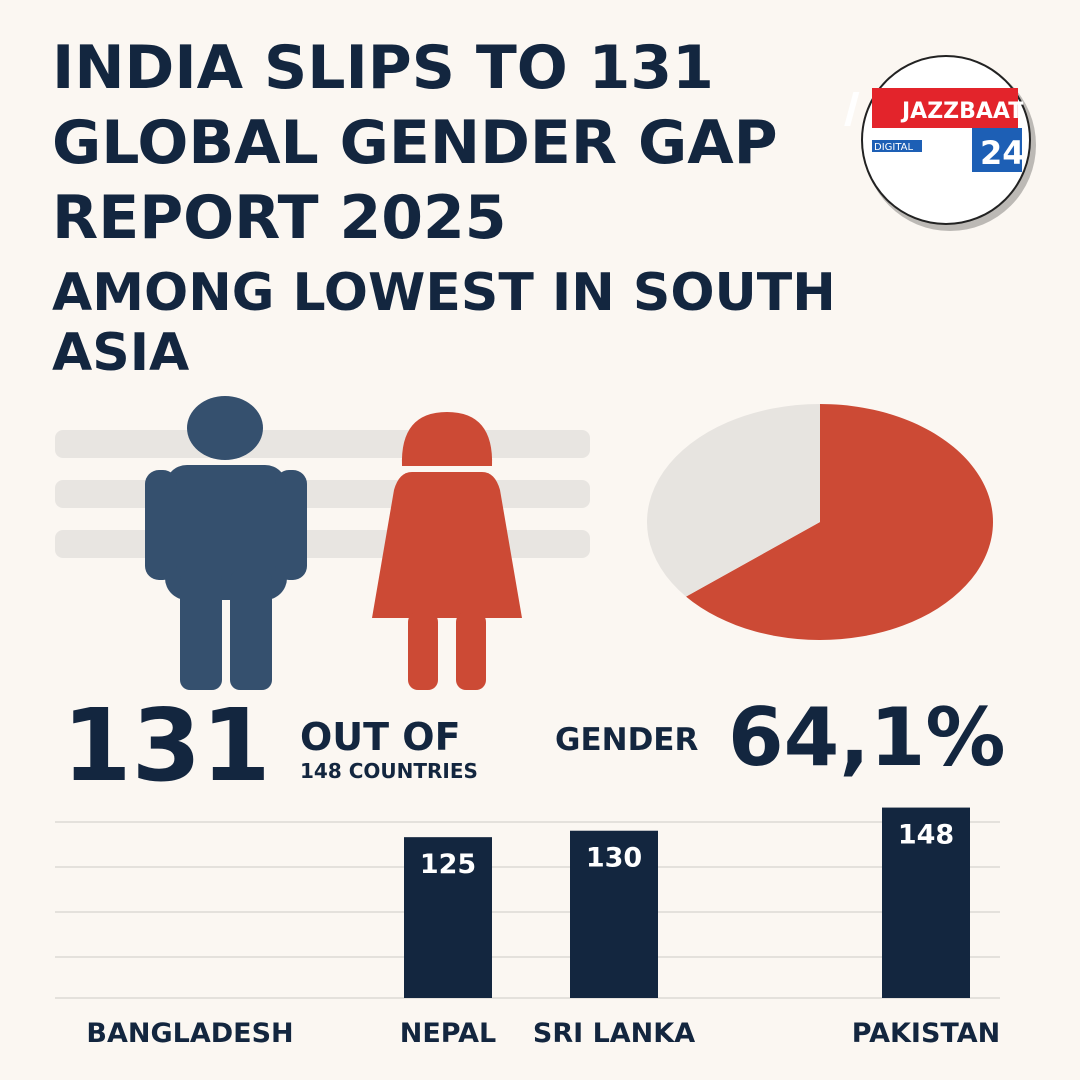 The height and width of the screenshot is (1080, 1080). Describe the element at coordinates (389, 771) in the screenshot. I see `rank-total: 148 COUNTRIES` at that location.